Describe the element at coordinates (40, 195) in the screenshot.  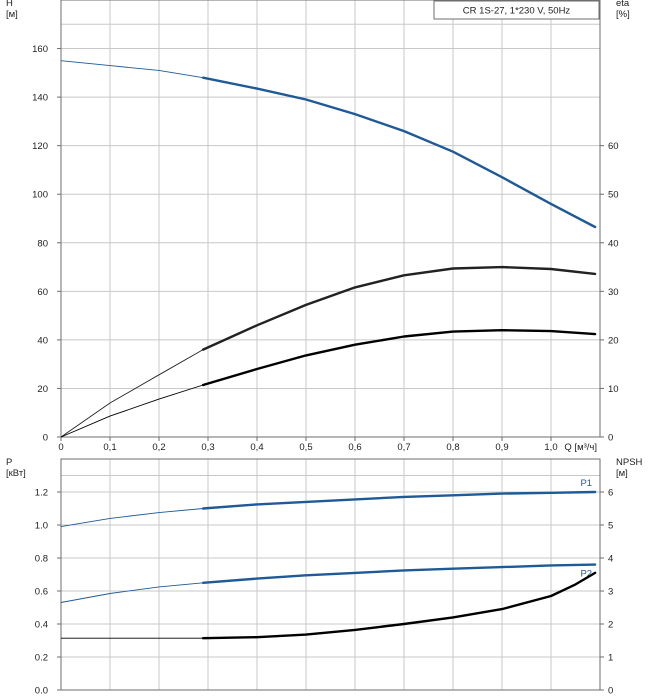
I see `head-efficiency-left-tick-label: 100` at that location.